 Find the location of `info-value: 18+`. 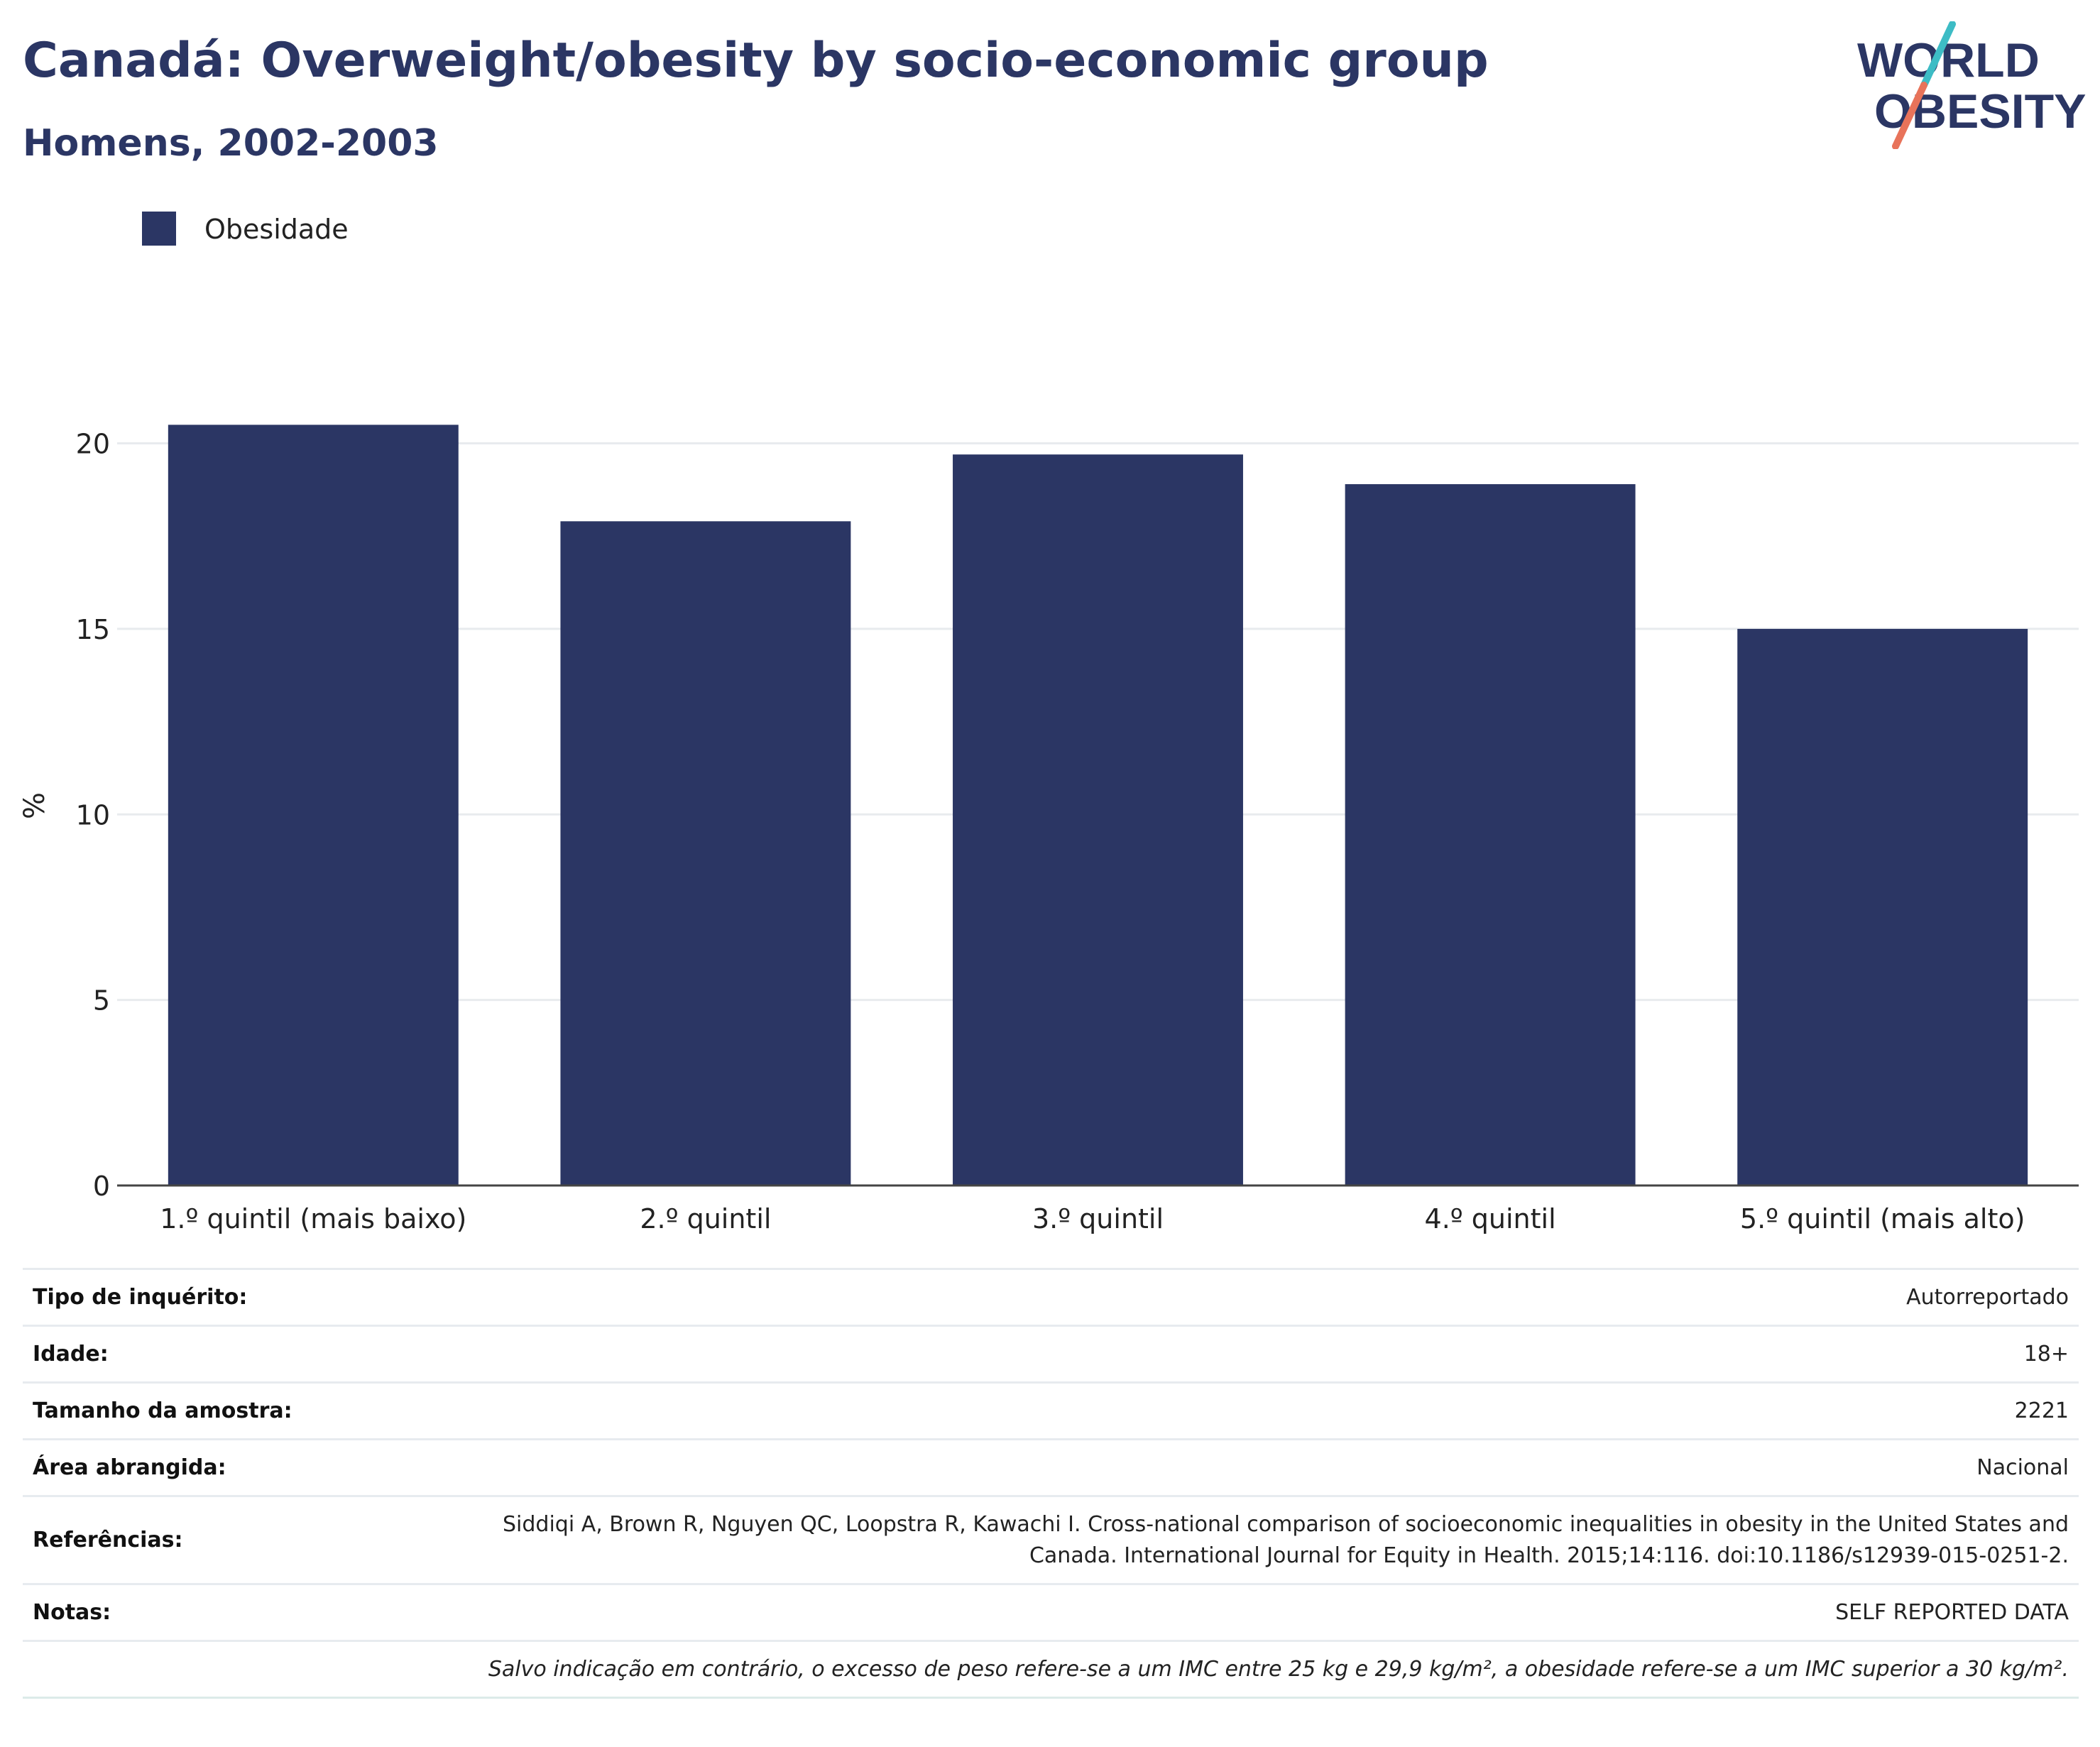

info-value: 18+ is located at coordinates (2046, 1354).